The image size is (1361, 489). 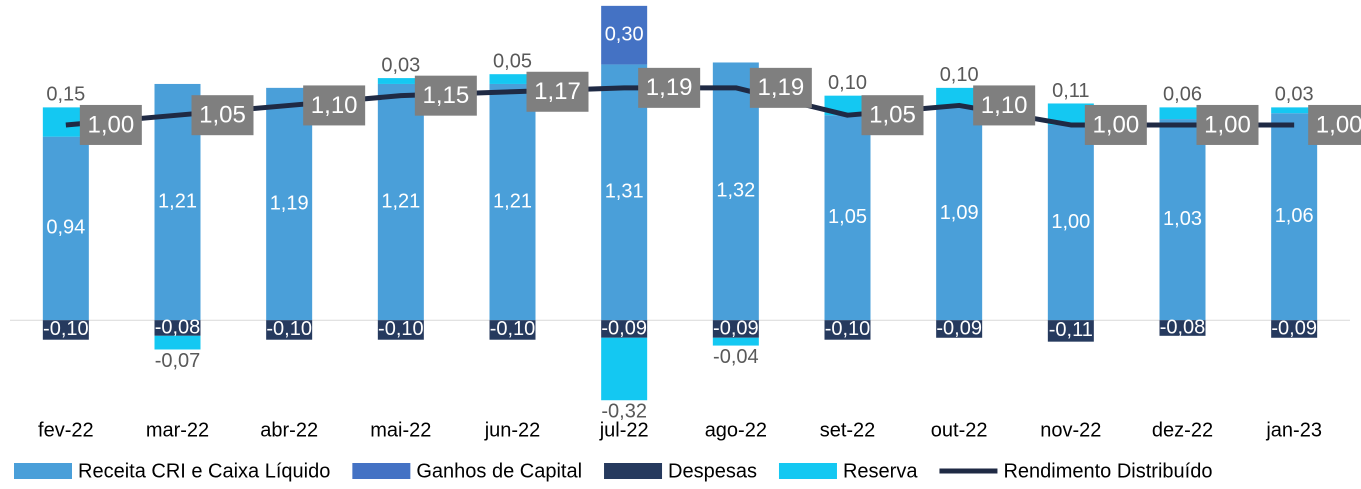 I want to click on x-tick-label: dez-22, so click(x=1182, y=430).